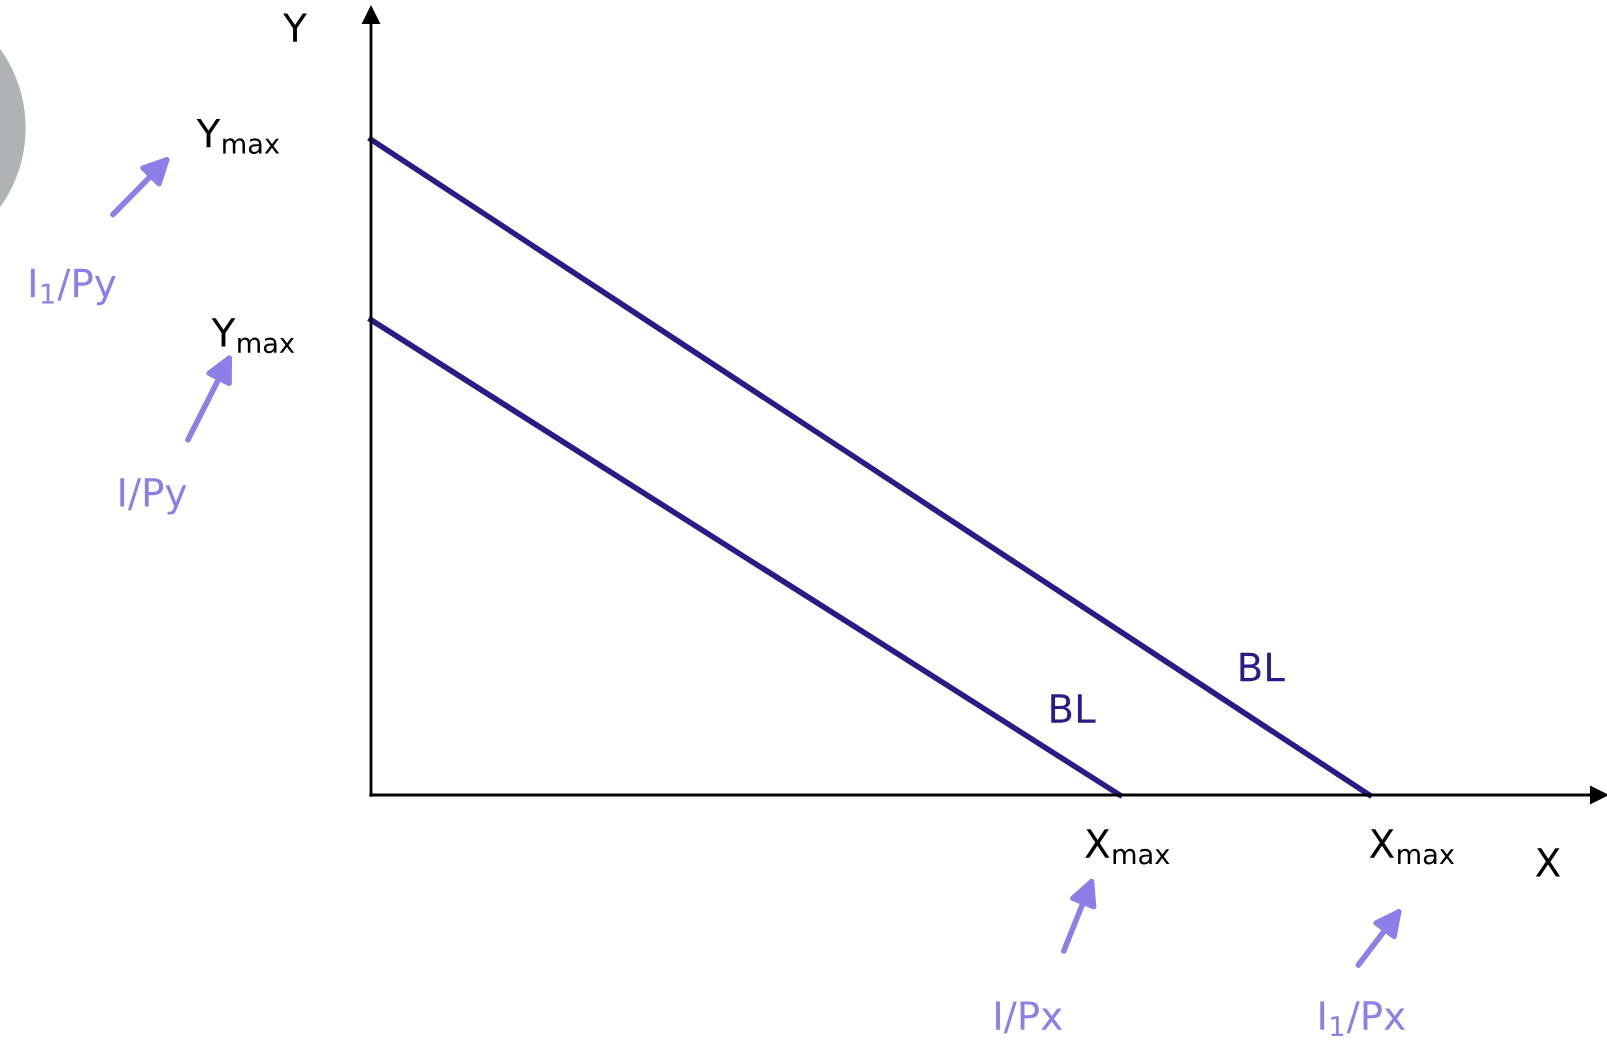 This screenshot has height=1050, width=1607. Describe the element at coordinates (73, 287) in the screenshot. I see `text: I$_{1}$/Py` at that location.